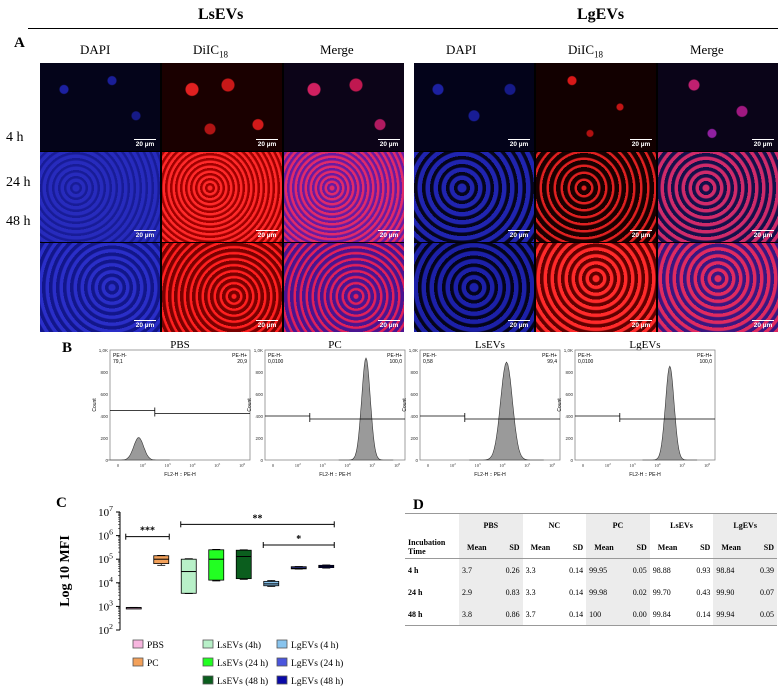 This screenshot has width=780, height=700. Describe the element at coordinates (703, 570) in the screenshot. I see `table-cell: 0.93` at that location.